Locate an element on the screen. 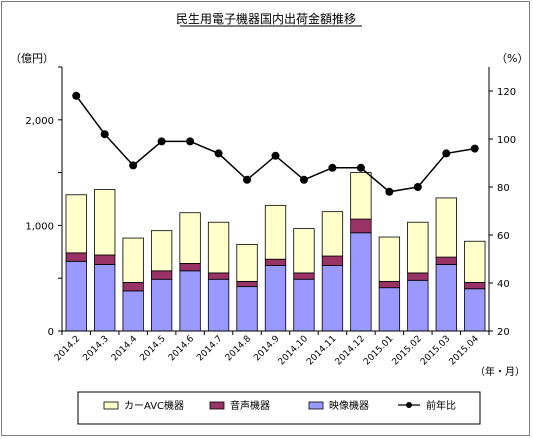 This screenshot has width=533, height=439. legend-item-audio: 音声機器 is located at coordinates (239, 405).